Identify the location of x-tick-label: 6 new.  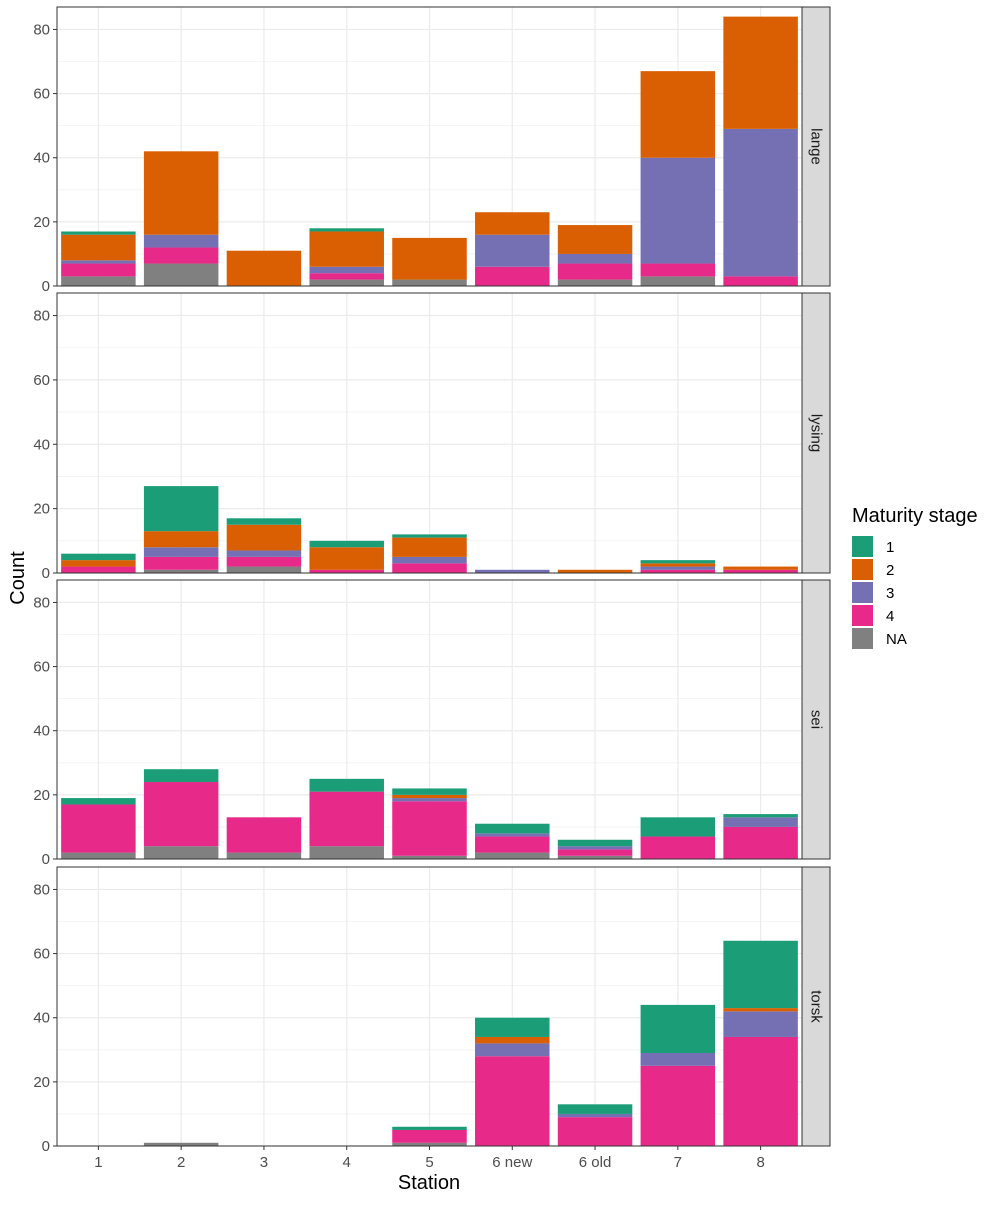
(512, 1162).